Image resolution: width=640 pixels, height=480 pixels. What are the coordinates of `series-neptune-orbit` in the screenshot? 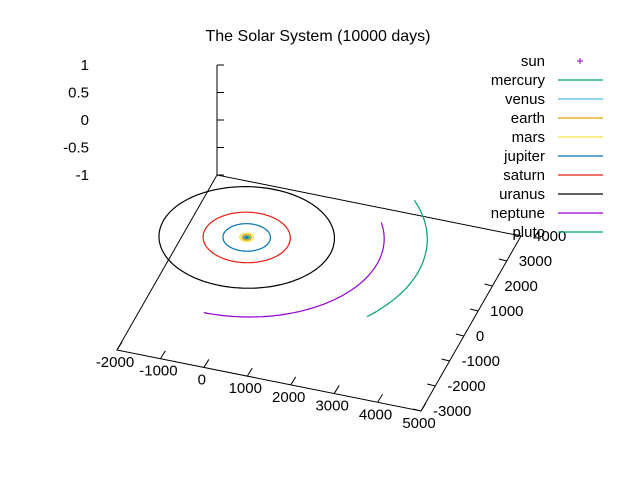 It's located at (294, 270).